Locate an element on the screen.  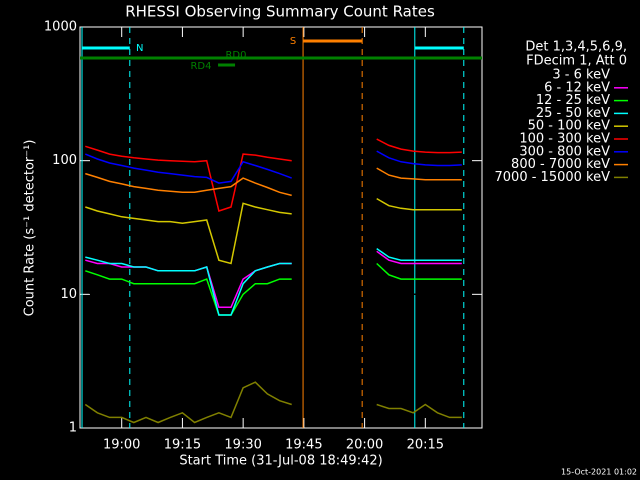
legend-label: 800 - 7000 keV is located at coordinates (560, 164).